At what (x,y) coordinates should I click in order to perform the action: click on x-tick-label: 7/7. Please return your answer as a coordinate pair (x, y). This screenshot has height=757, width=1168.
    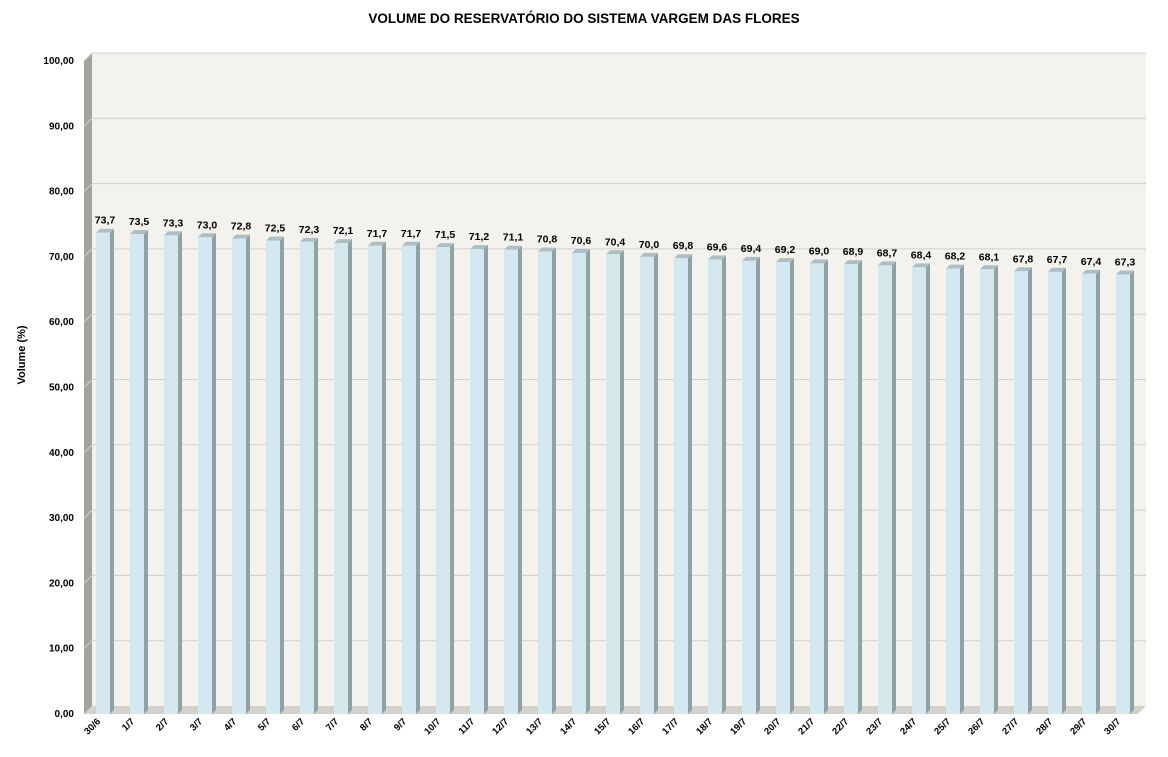
    Looking at the image, I should click on (332, 724).